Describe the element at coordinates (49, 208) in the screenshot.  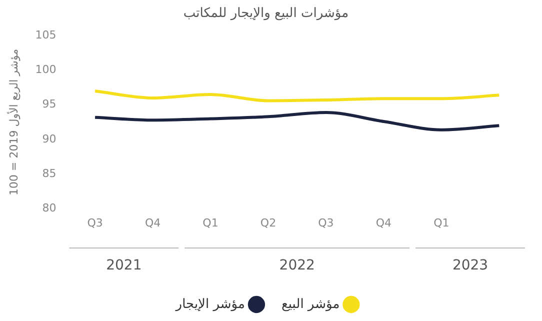
I see `y-tick-label: 80` at that location.